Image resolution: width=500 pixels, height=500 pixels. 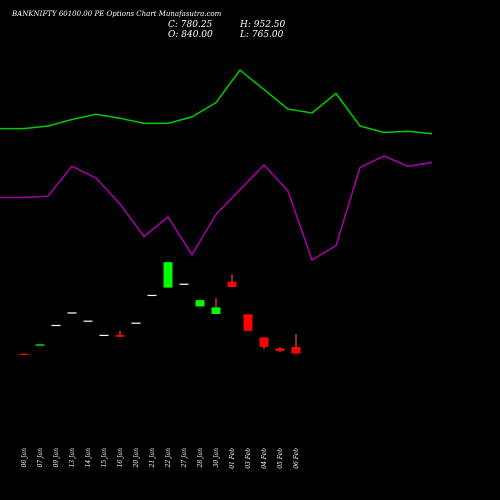 What do you see at coordinates (24, 458) in the screenshot?
I see `x-tick-label: 06 Jan` at bounding box center [24, 458].